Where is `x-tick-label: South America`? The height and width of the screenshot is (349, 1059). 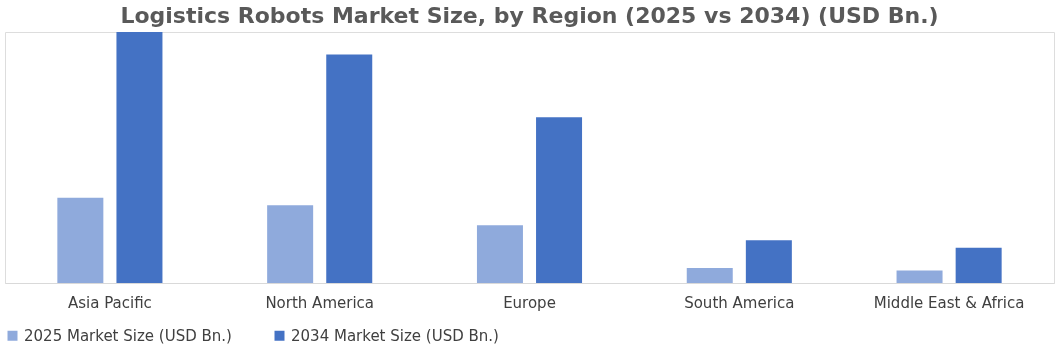 x-tick-label: South America is located at coordinates (739, 302).